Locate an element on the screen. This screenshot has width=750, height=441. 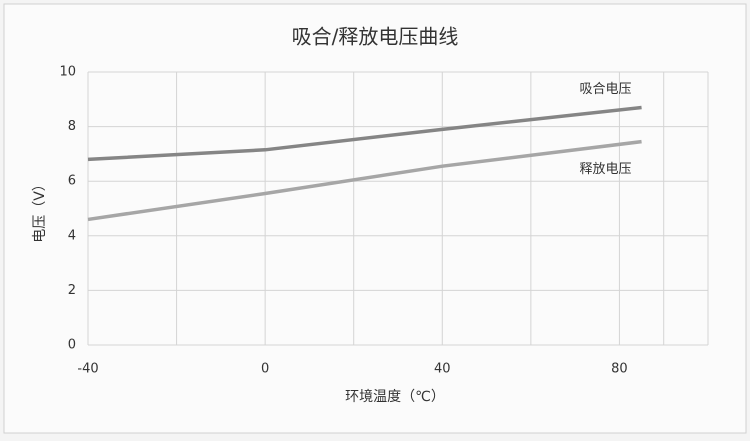
y-tick-label: 4 is located at coordinates (72, 235).